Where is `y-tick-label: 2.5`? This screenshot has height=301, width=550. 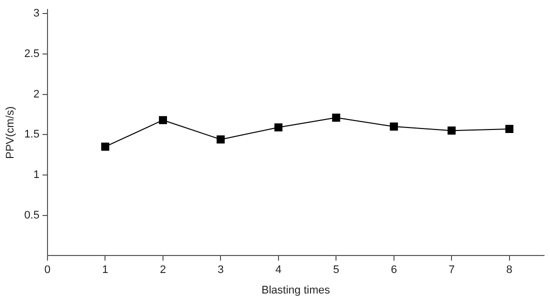 y-tick-label: 2.5 is located at coordinates (32, 54).